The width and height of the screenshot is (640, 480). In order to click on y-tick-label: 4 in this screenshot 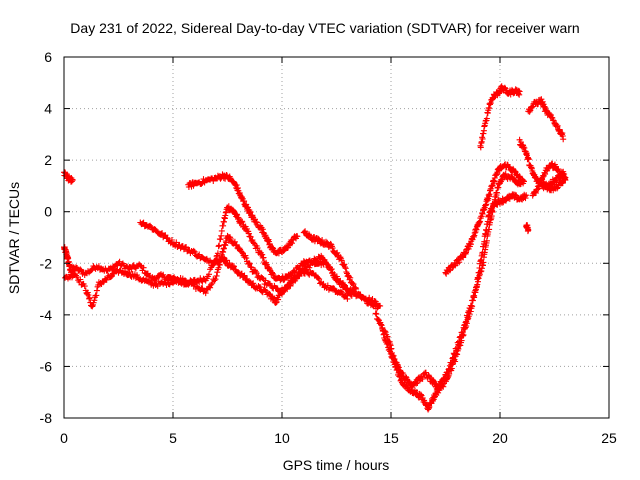, I will do `click(48, 109)`.